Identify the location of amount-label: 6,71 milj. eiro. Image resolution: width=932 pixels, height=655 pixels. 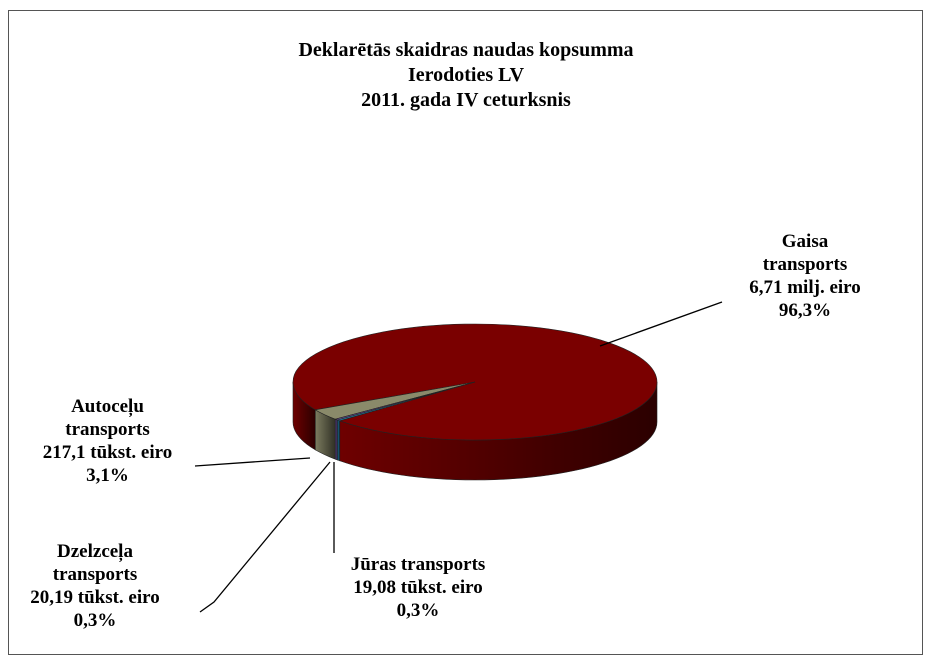
(805, 287).